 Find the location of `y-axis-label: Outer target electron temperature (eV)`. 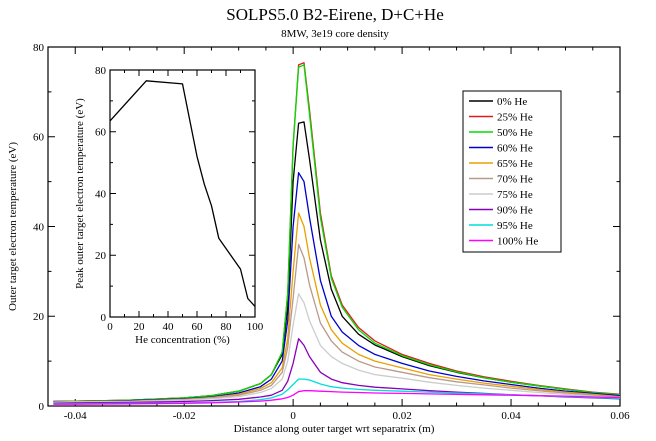

y-axis-label: Outer target electron temperature (eV) is located at coordinates (13, 226).